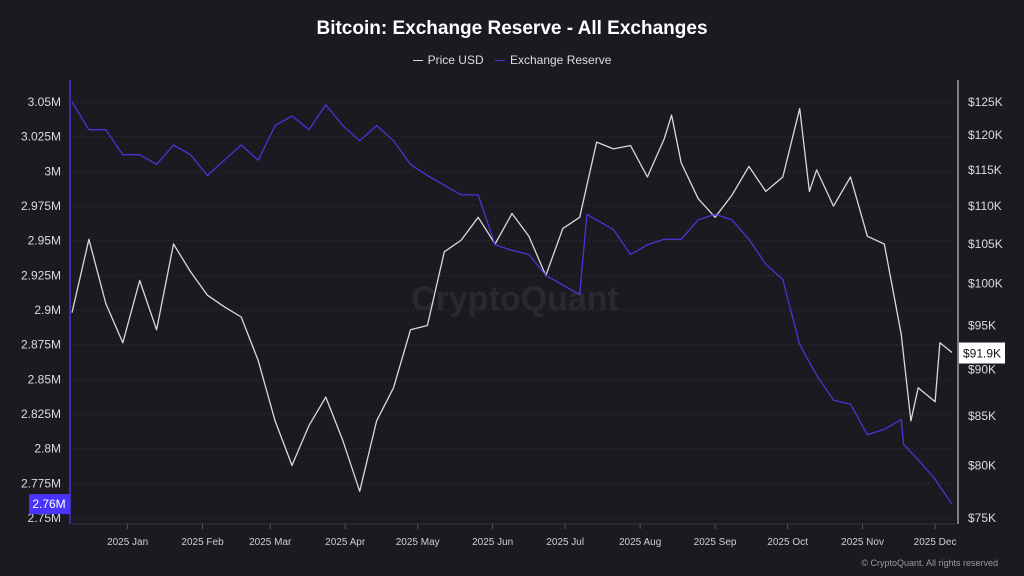 The width and height of the screenshot is (1024, 576). Describe the element at coordinates (515, 299) in the screenshot. I see `watermark: CryptoQuant` at that location.